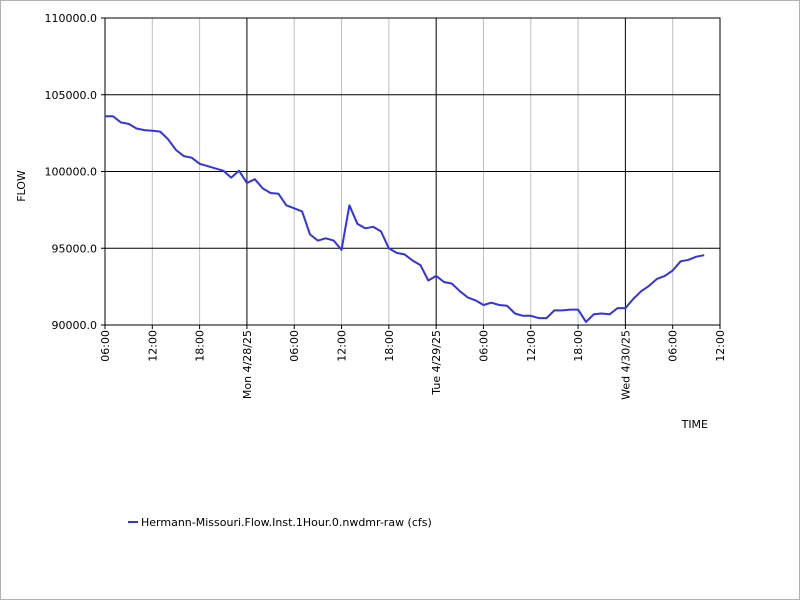 This screenshot has height=600, width=800. I want to click on y-tick-label: 100000.0, so click(71, 172).